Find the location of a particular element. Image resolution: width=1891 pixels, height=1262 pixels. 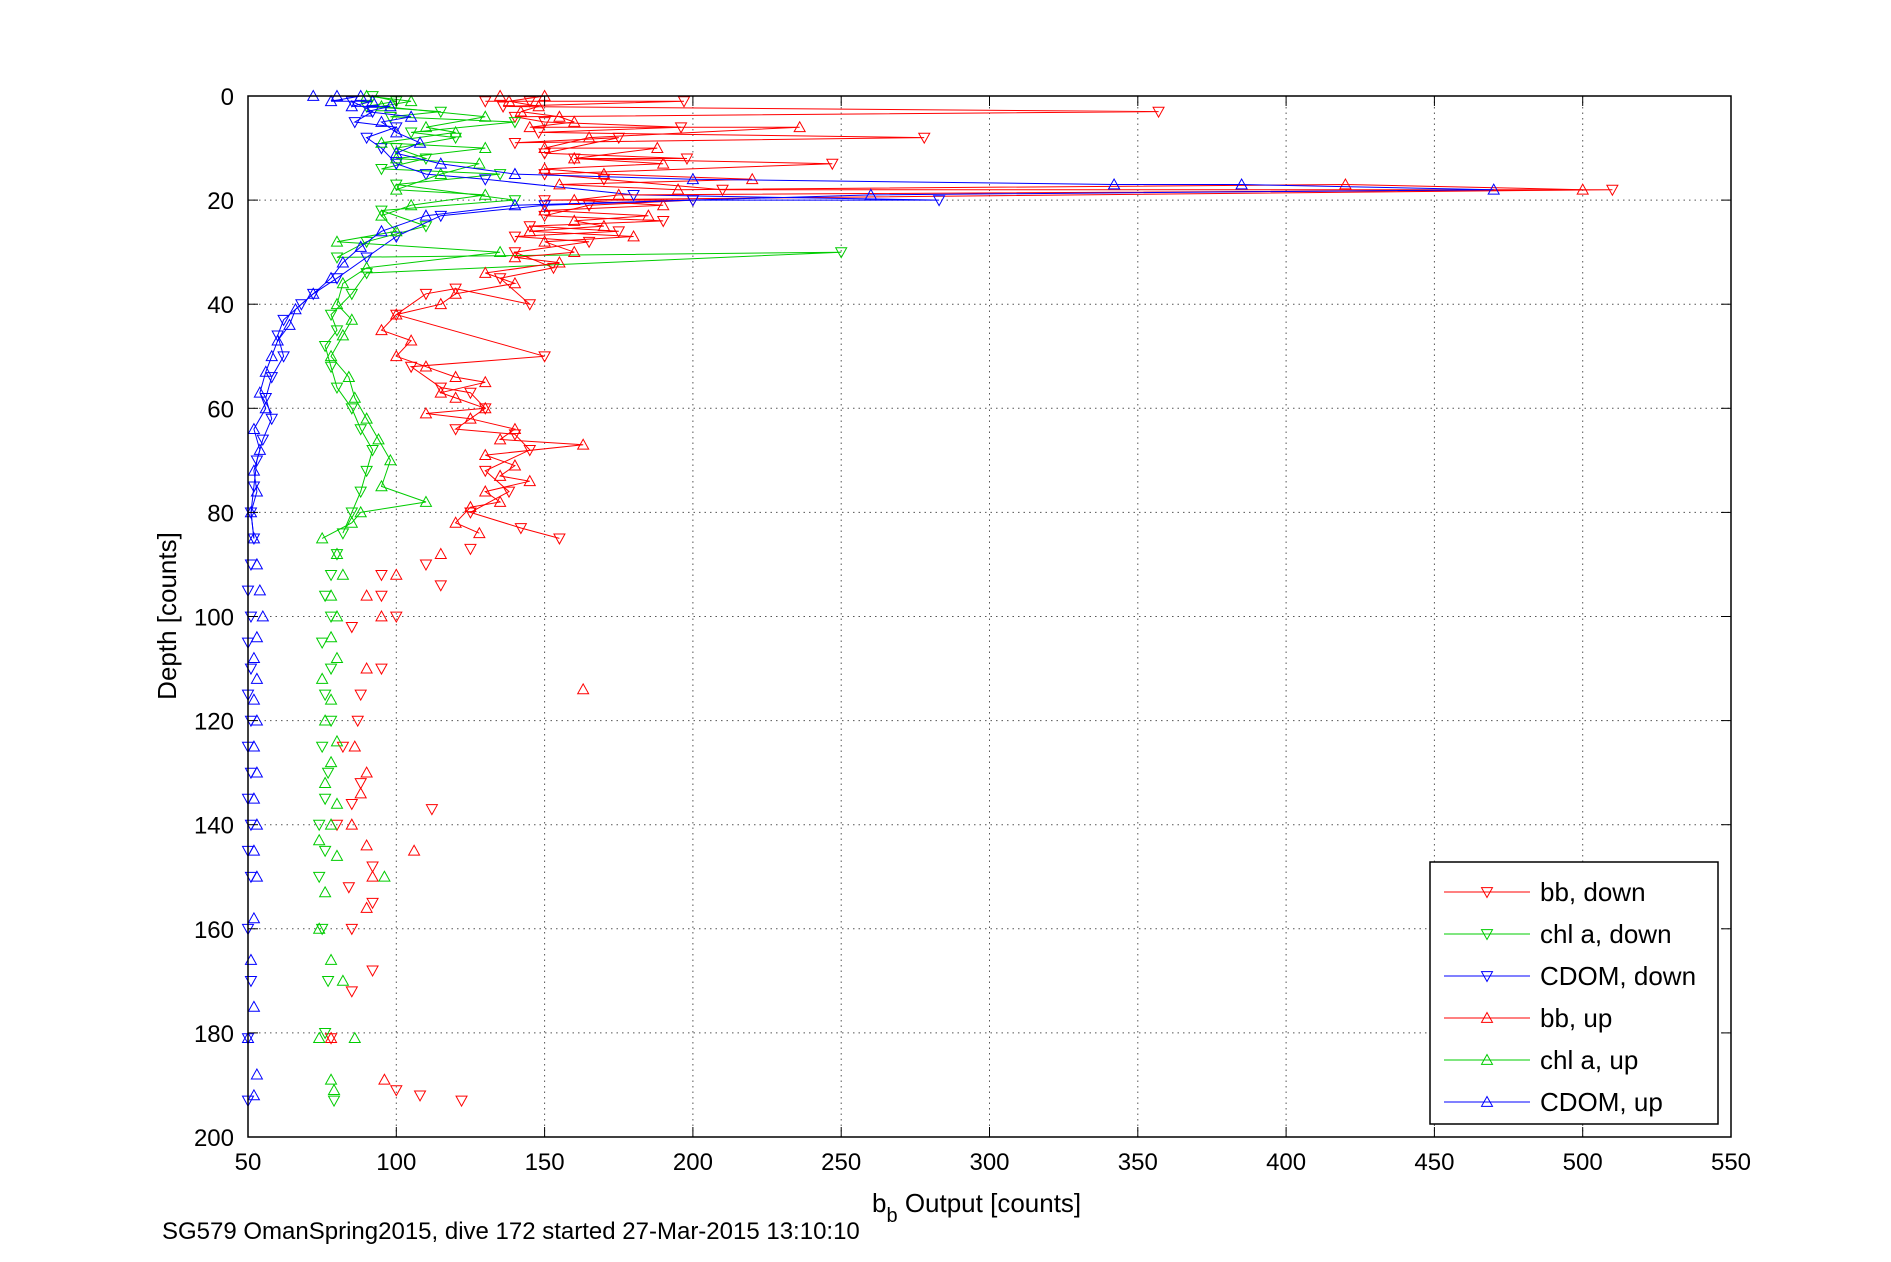

legend-label-bb-up: bb, up is located at coordinates (1576, 1018).